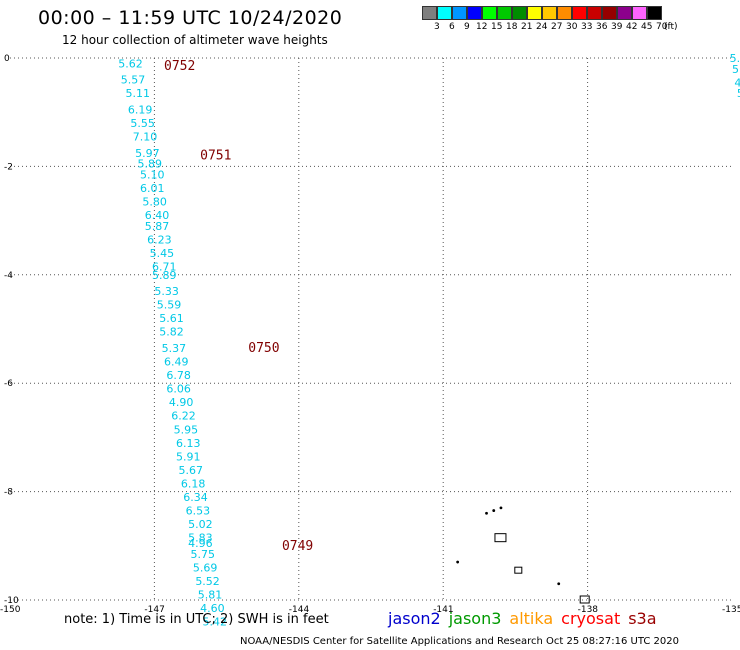 The height and width of the screenshot is (650, 740). What do you see at coordinates (142, 123) in the screenshot?
I see `swh-value-left: 5.55` at bounding box center [142, 123].